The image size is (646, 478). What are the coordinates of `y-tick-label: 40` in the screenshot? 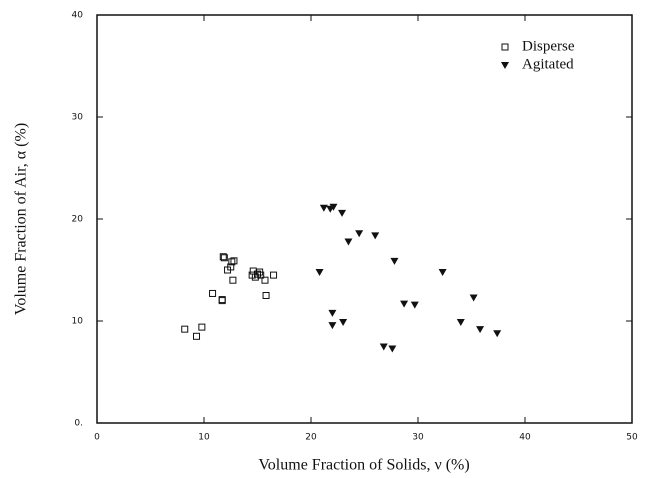 It's located at (78, 16).